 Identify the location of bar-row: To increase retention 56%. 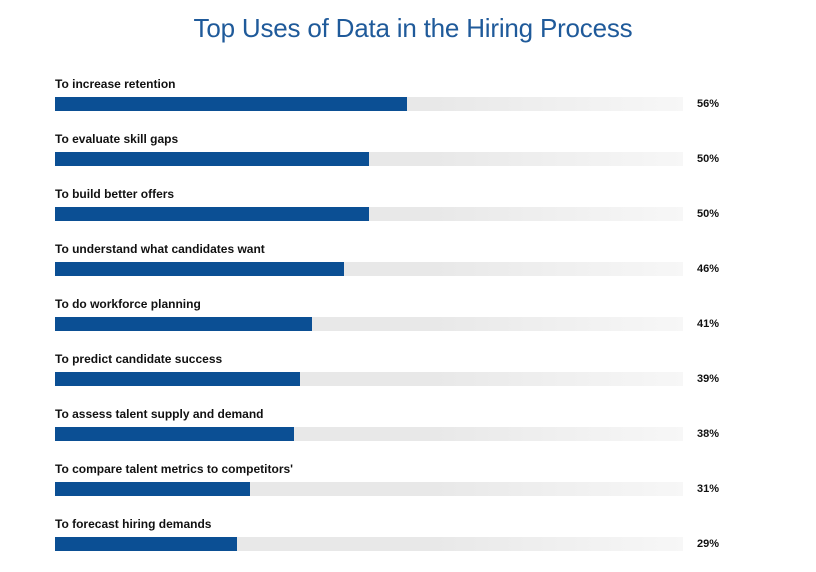
(405, 104).